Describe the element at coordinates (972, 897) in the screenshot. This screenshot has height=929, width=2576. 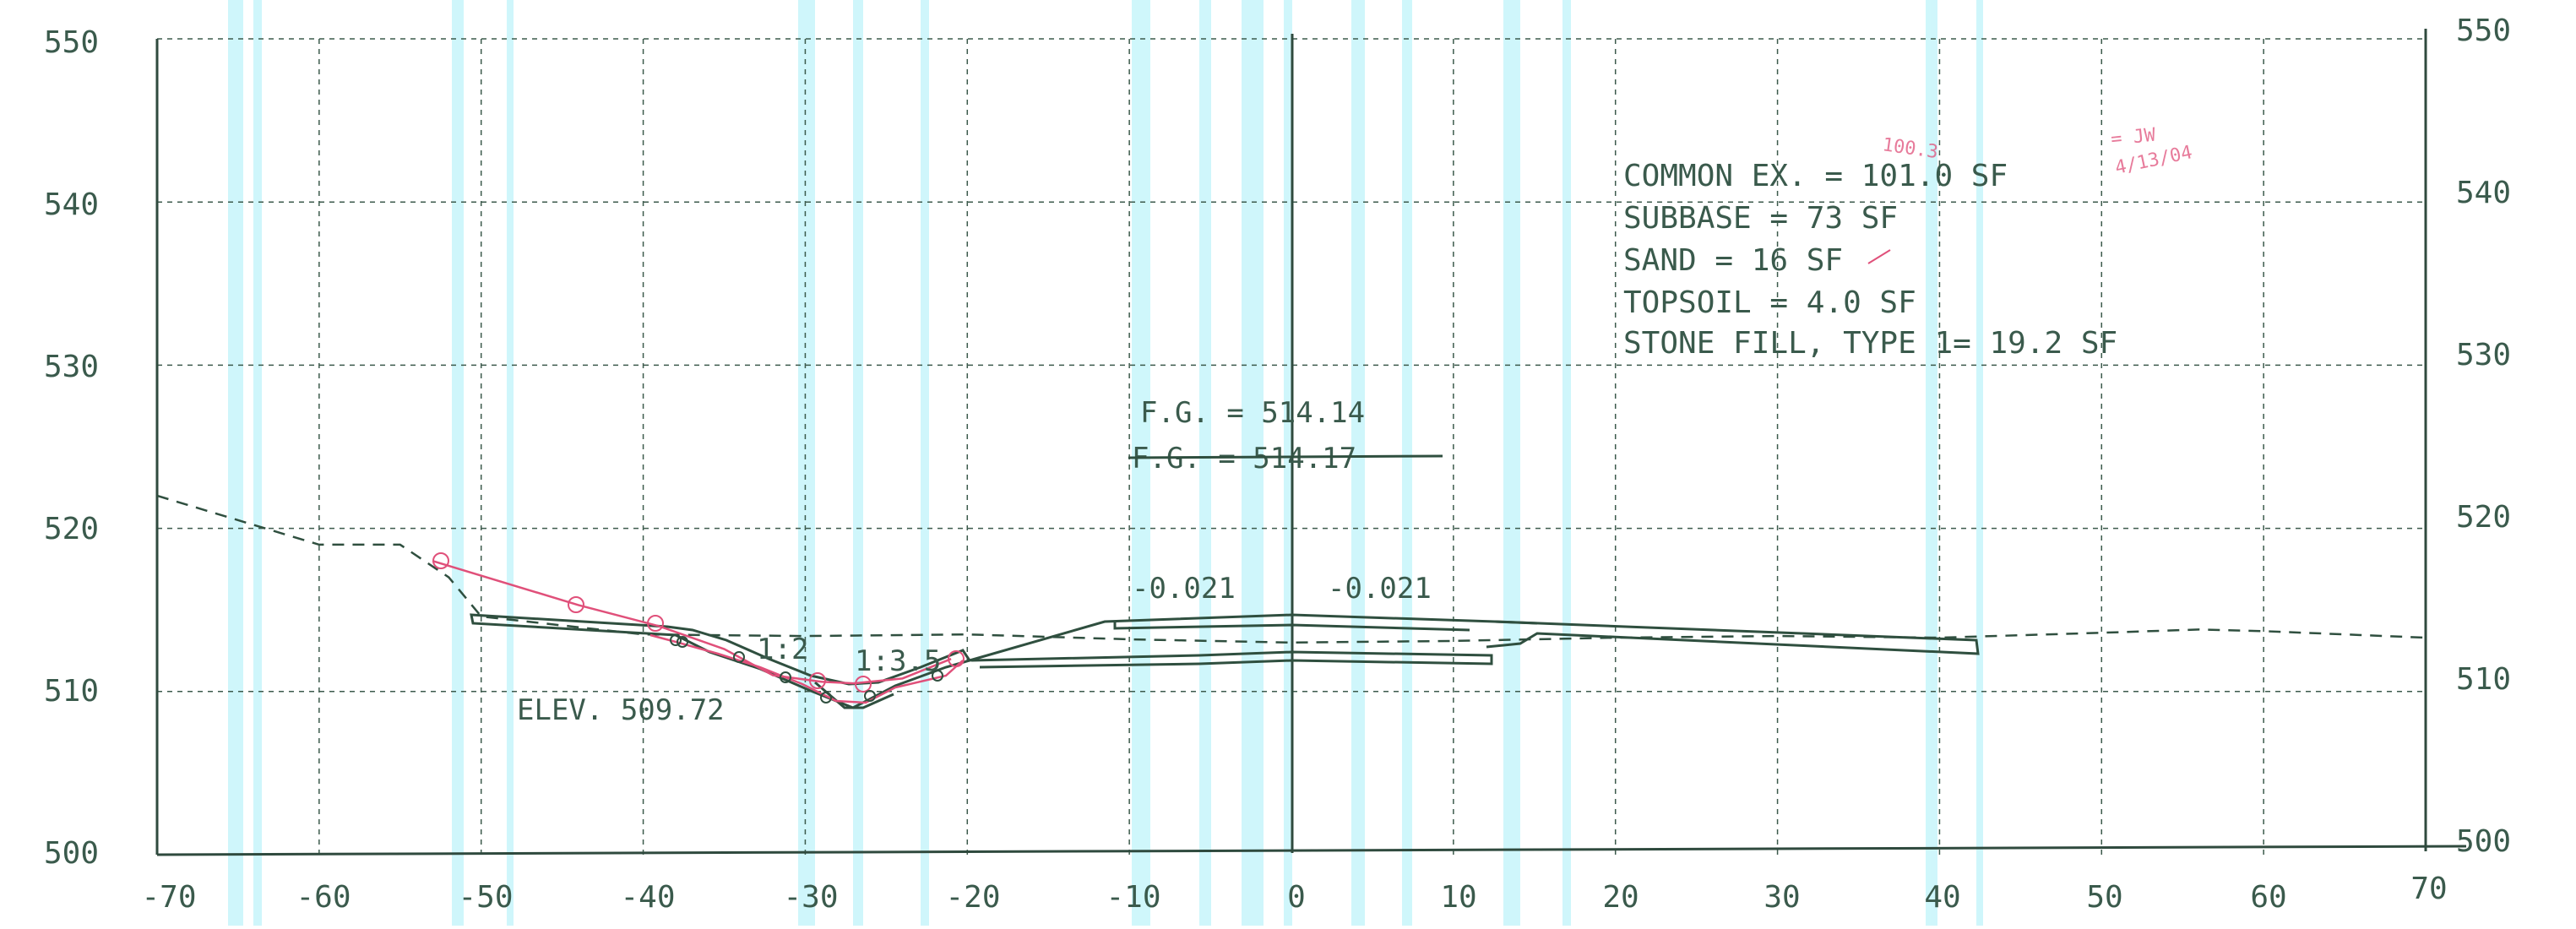
I see `x-tick-label: -20` at that location.